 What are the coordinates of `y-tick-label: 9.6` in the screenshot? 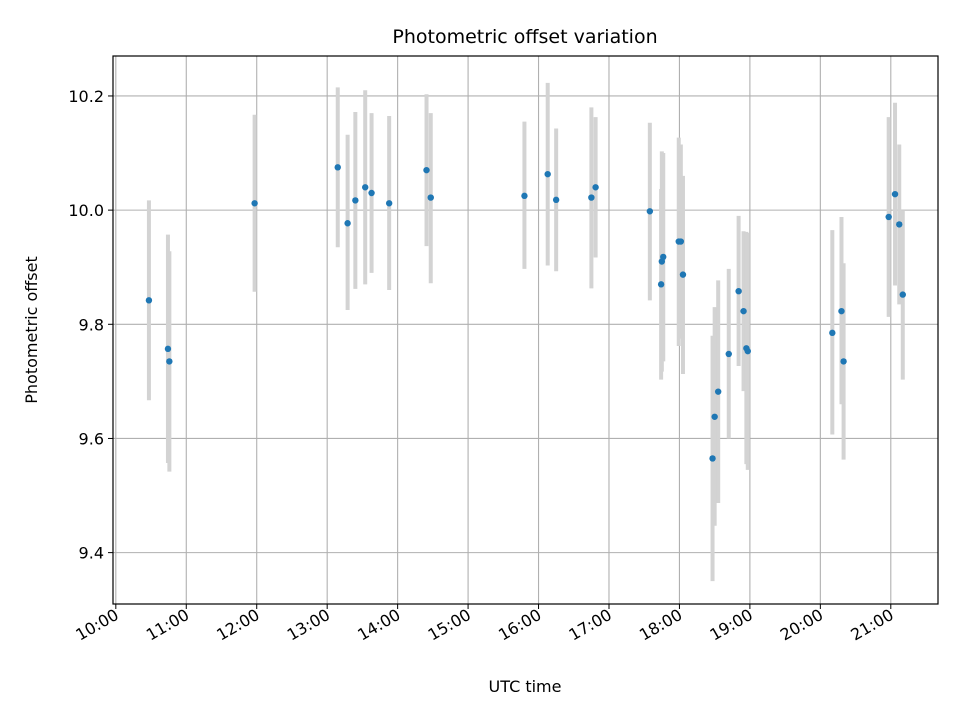 It's located at (91, 438).